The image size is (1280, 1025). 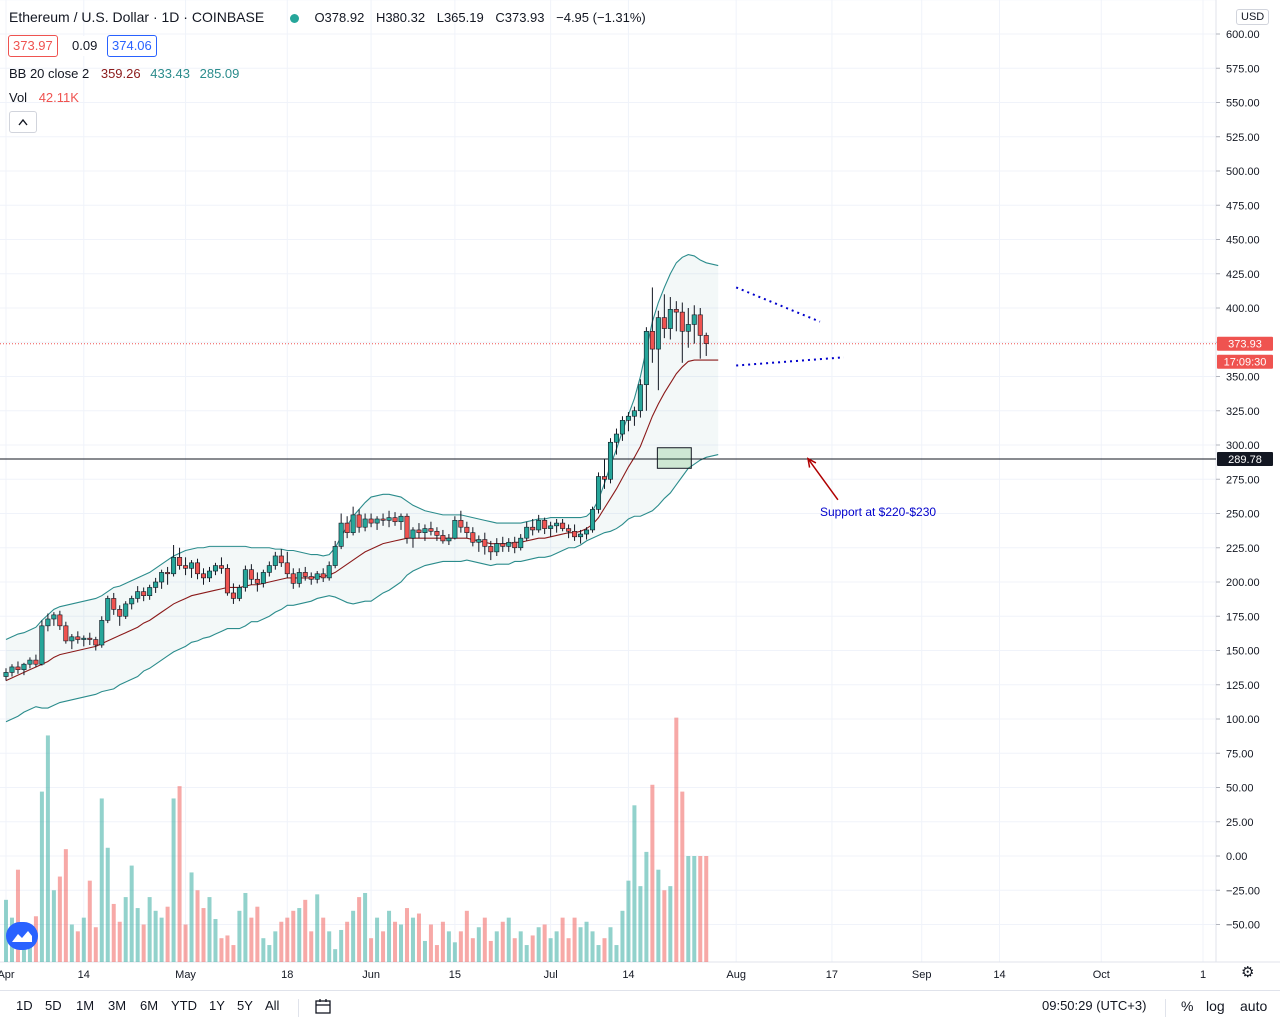 I want to click on range-1d-button: 1D, so click(x=24, y=1005).